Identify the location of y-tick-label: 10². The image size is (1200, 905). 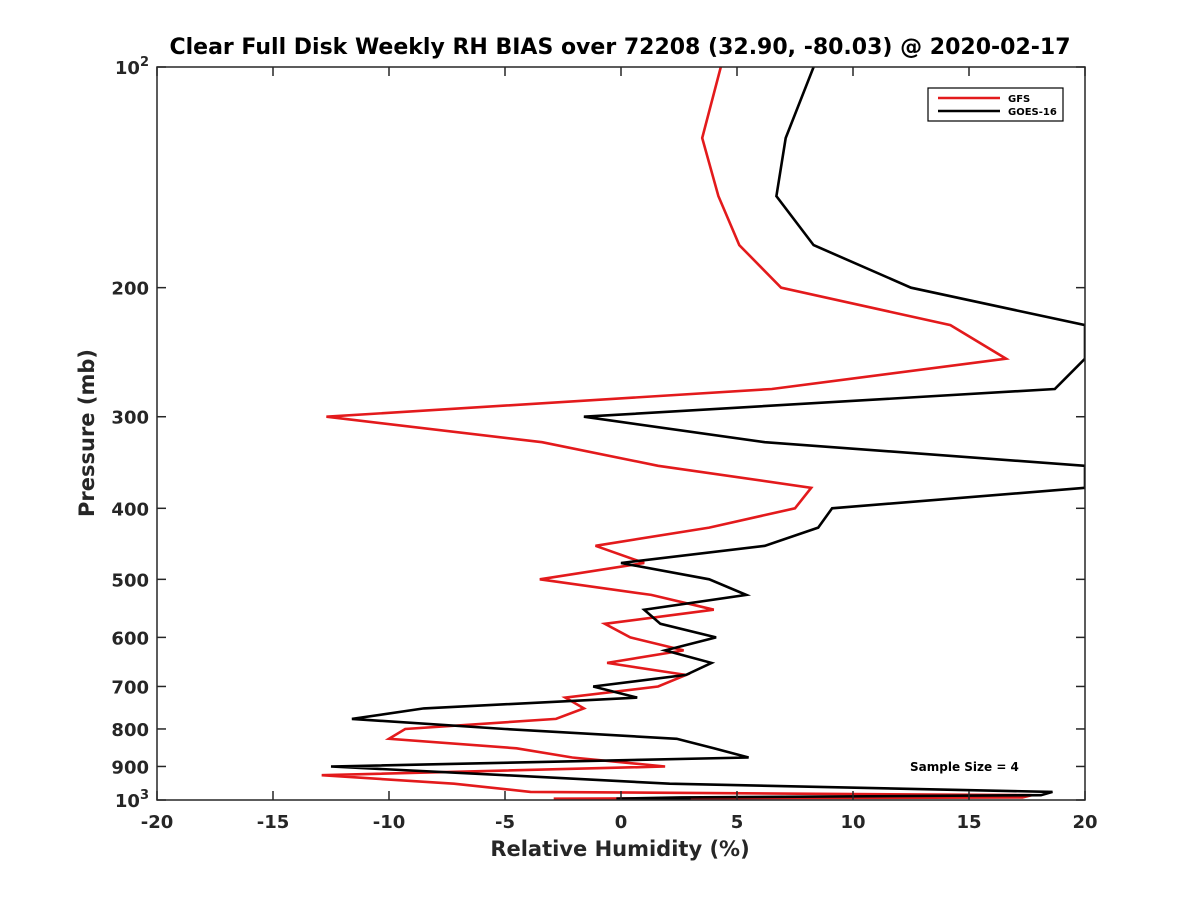
(132, 67).